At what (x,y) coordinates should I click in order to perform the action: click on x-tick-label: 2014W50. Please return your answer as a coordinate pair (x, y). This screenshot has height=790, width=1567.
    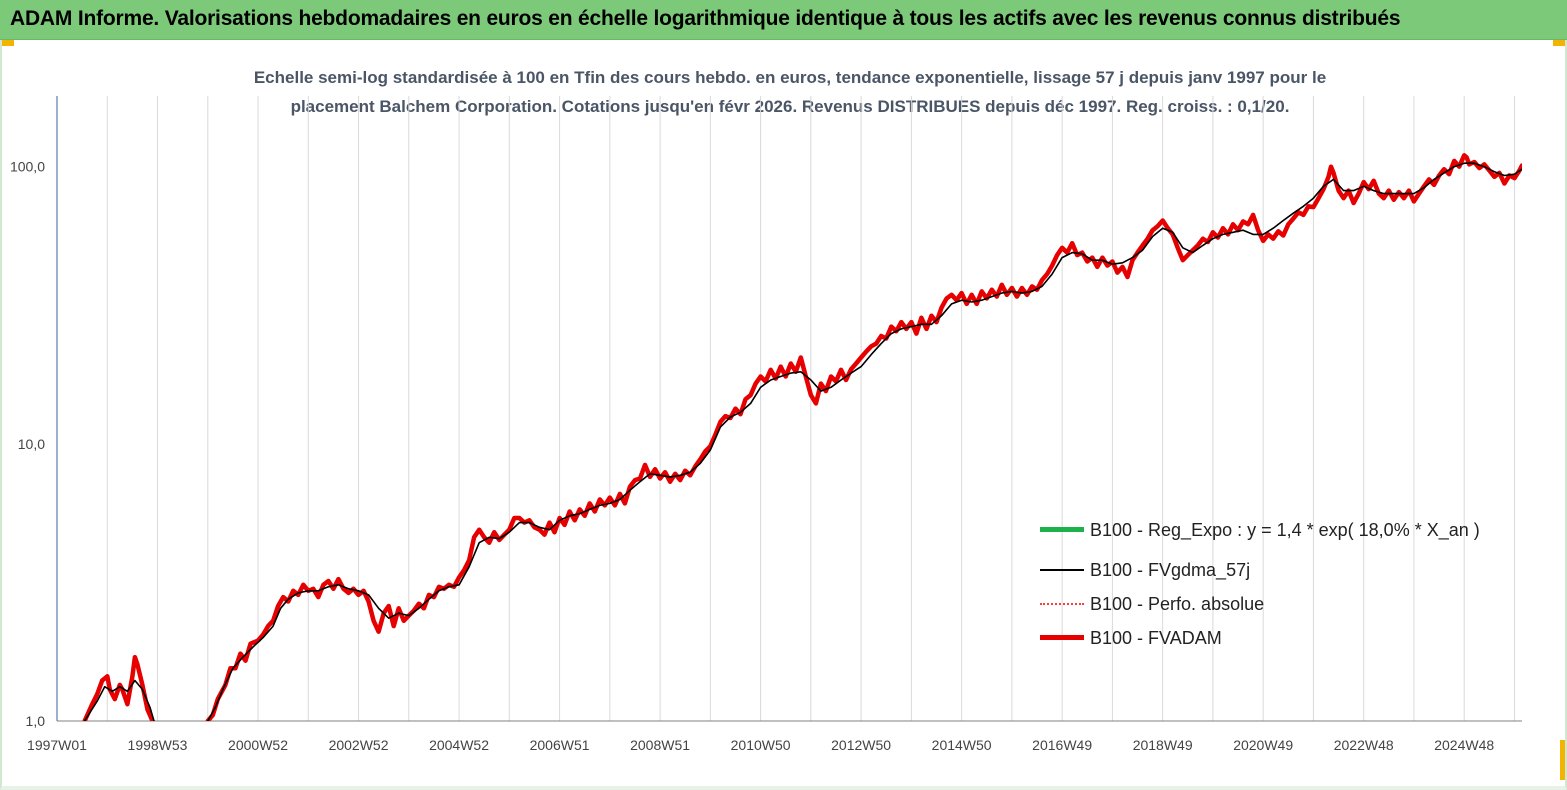
    Looking at the image, I should click on (962, 745).